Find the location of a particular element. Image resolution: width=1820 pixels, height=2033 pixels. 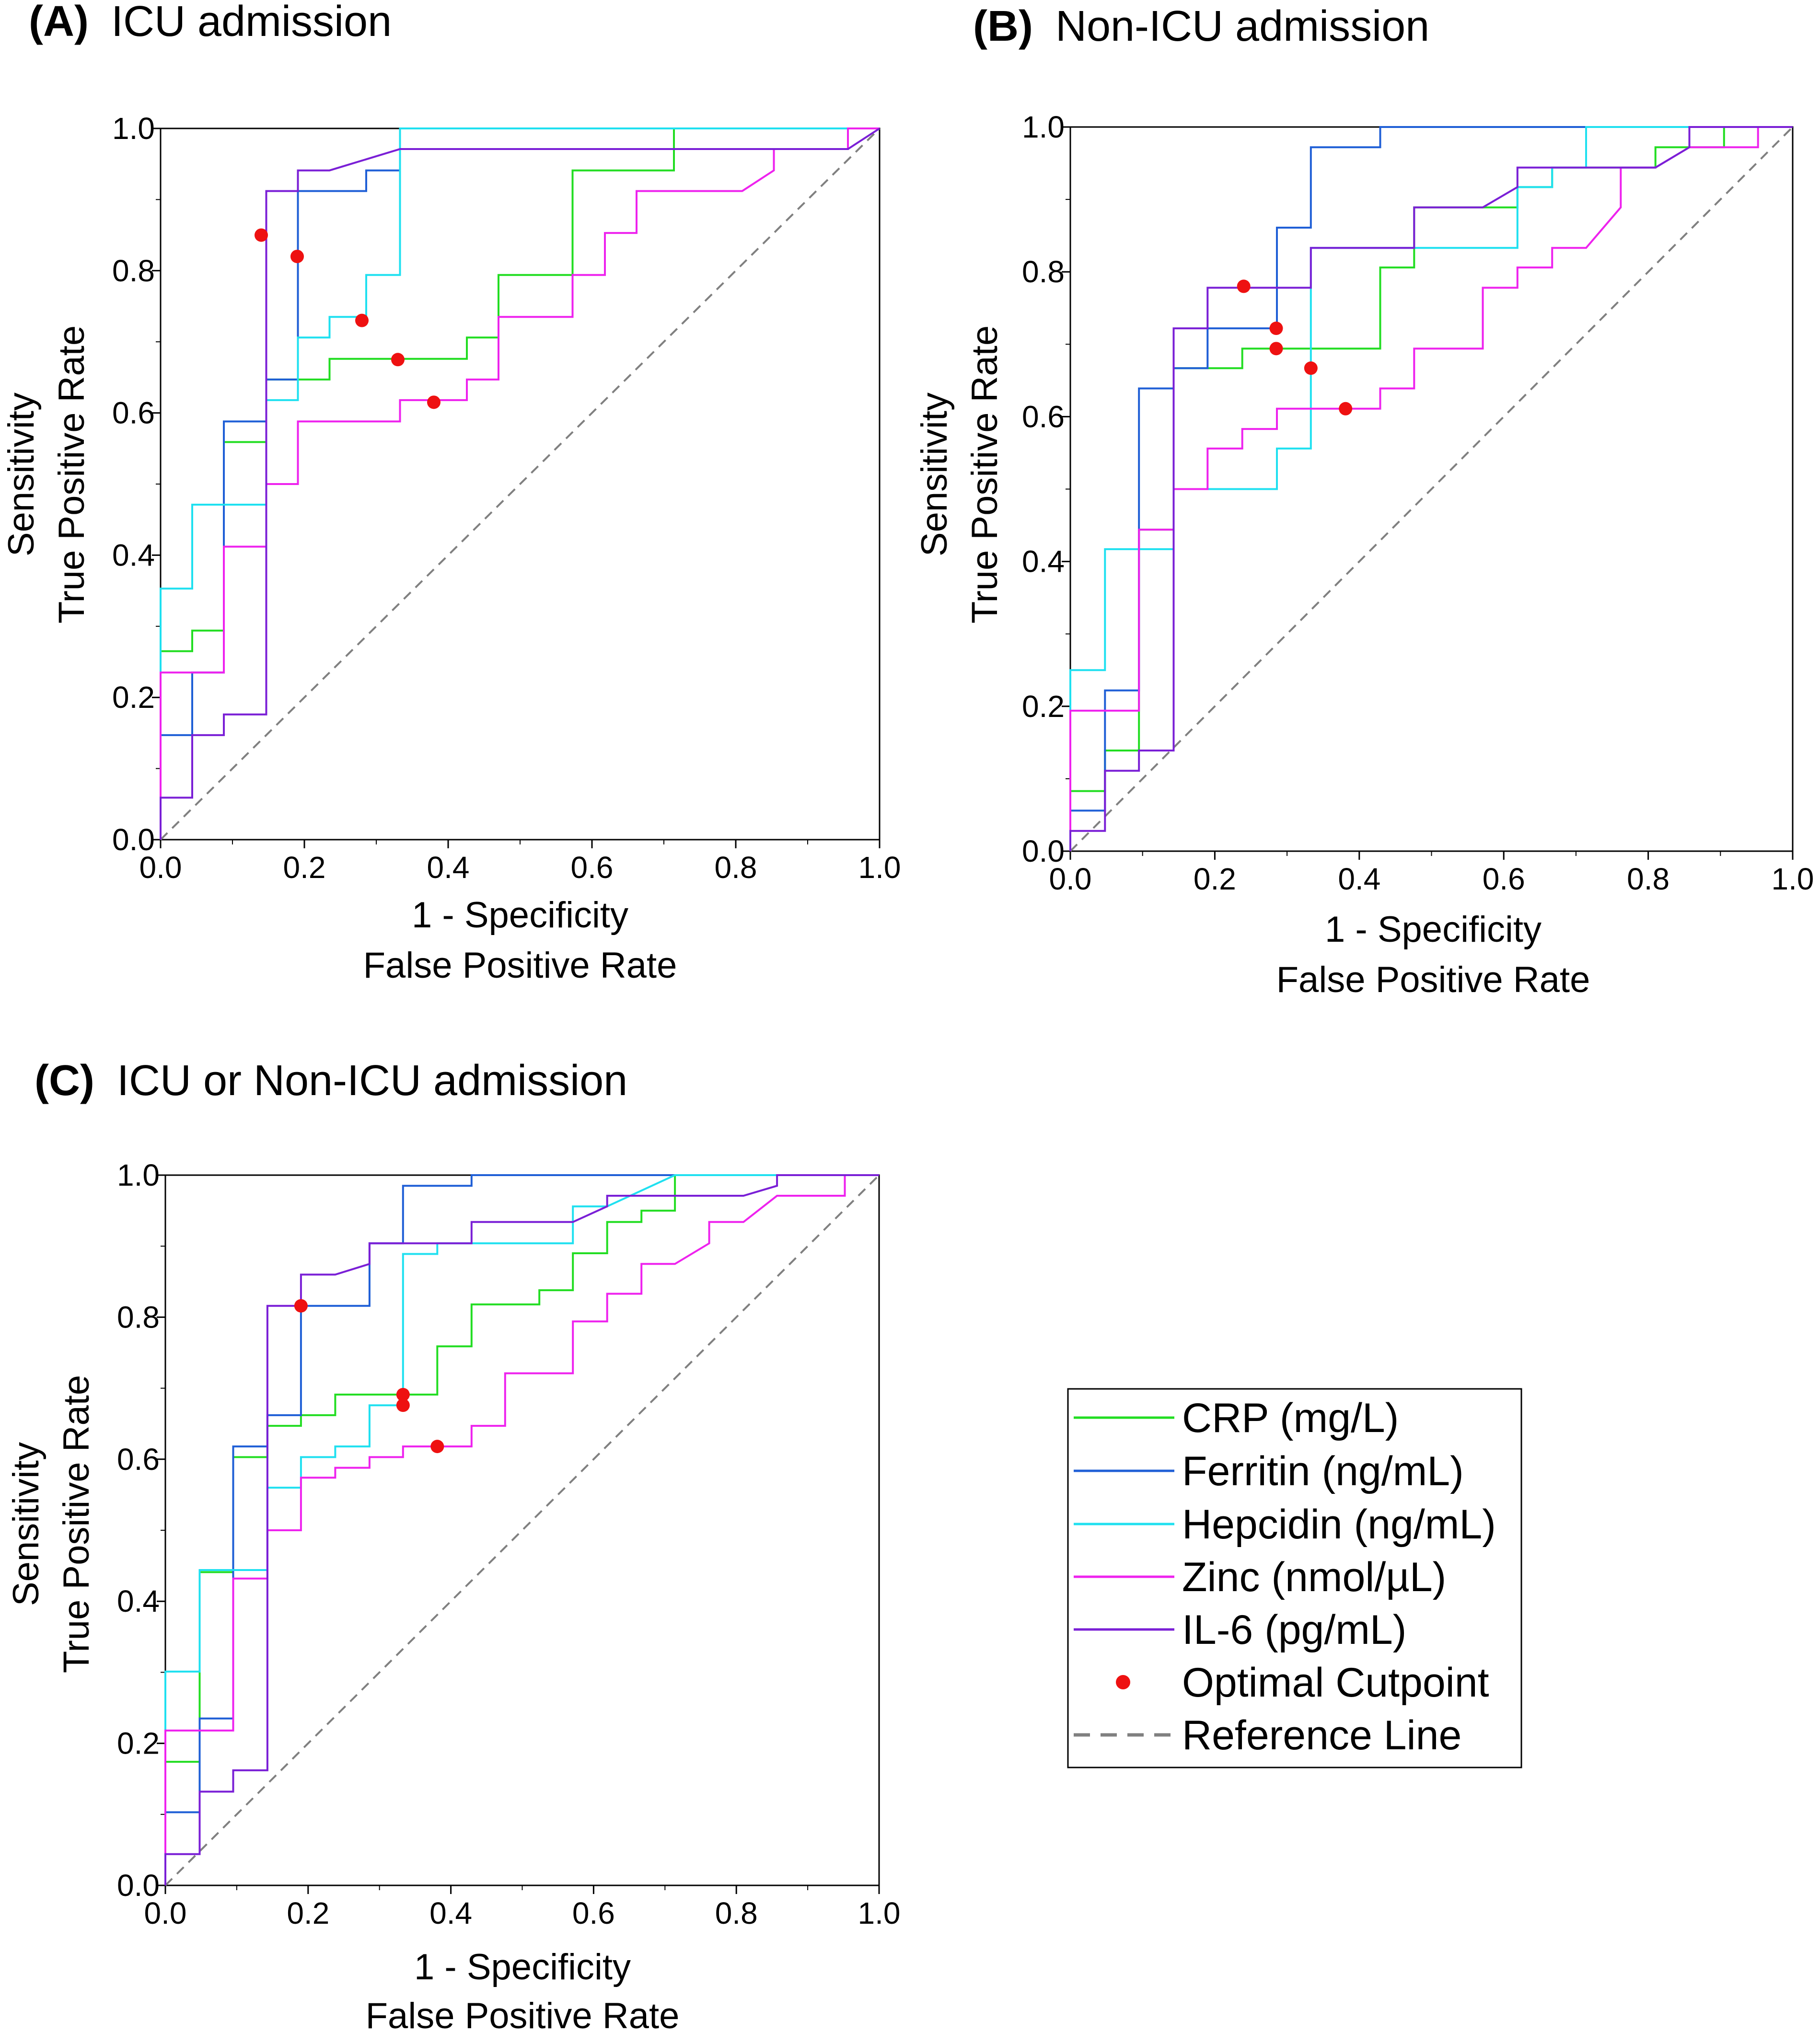

legend-frame is located at coordinates (1294, 1578).